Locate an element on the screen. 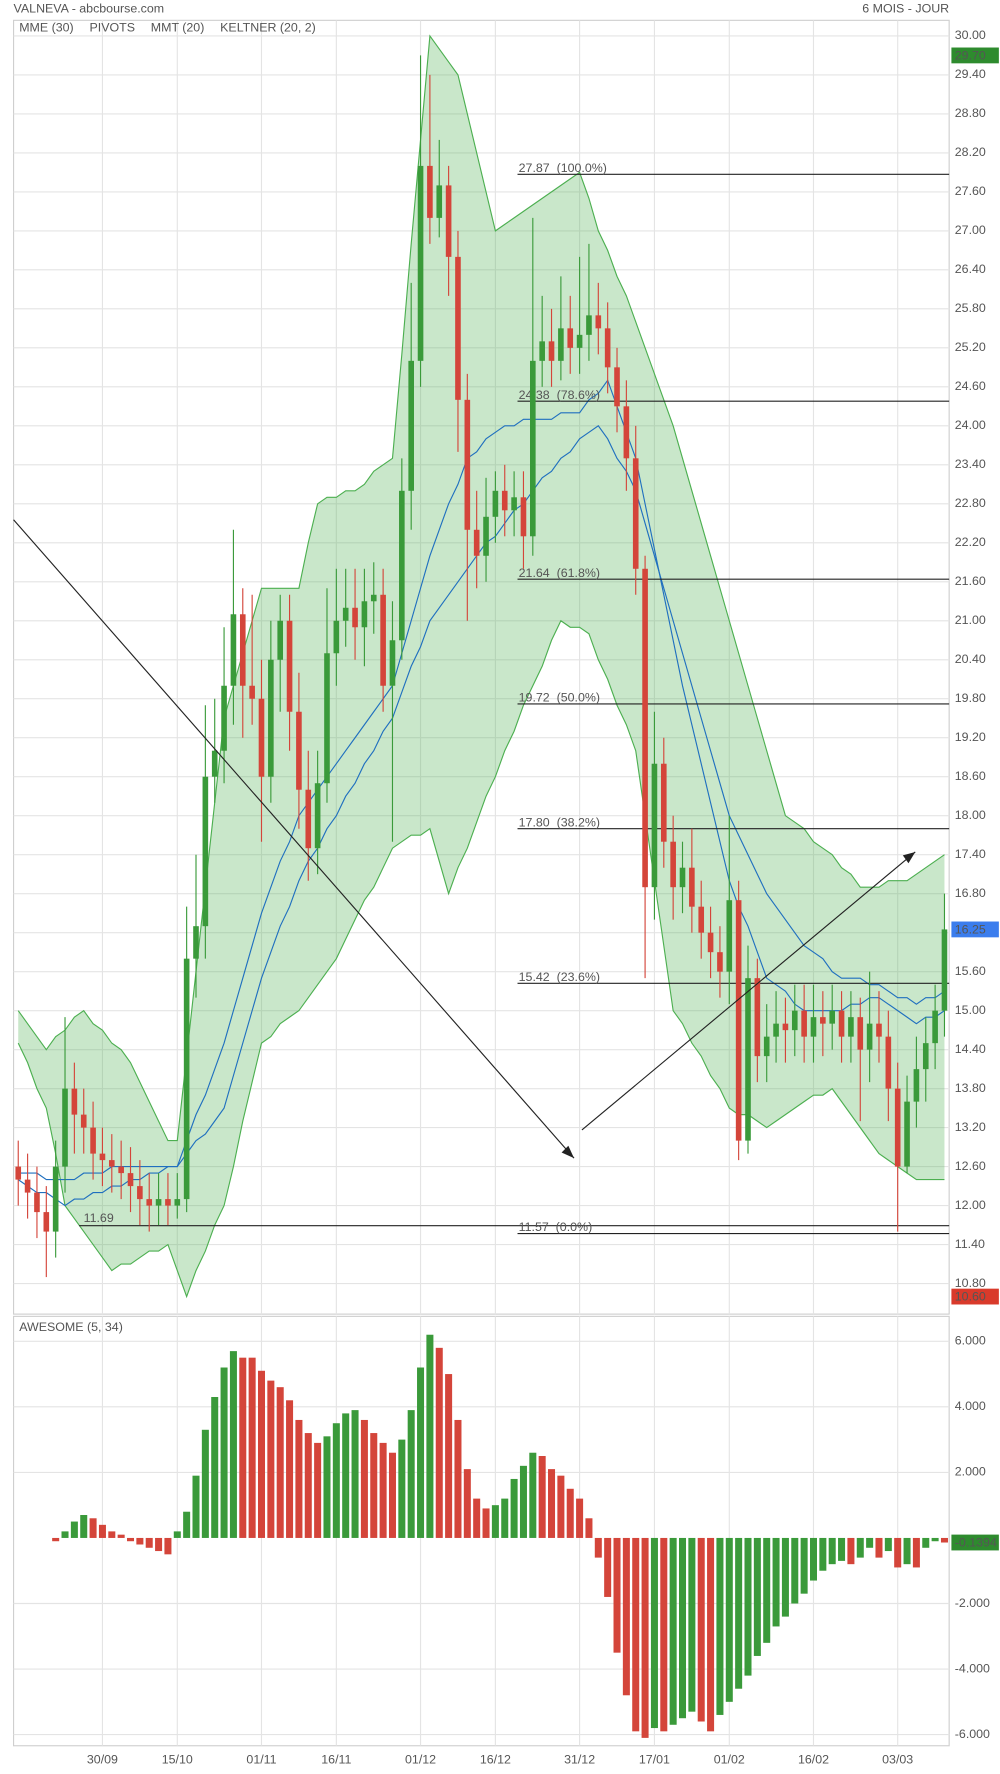 The width and height of the screenshot is (1000, 1774). x-tick-label: 17/01 is located at coordinates (654, 1760).